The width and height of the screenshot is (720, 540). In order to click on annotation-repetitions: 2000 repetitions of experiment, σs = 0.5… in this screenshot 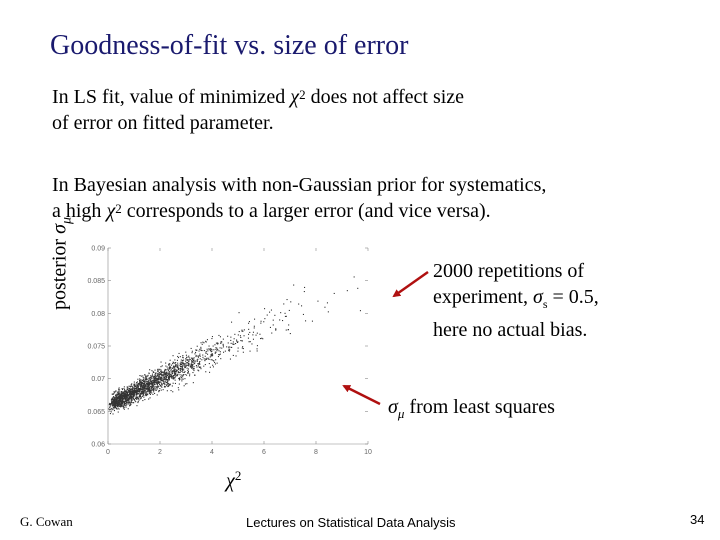, I will do `click(516, 300)`.